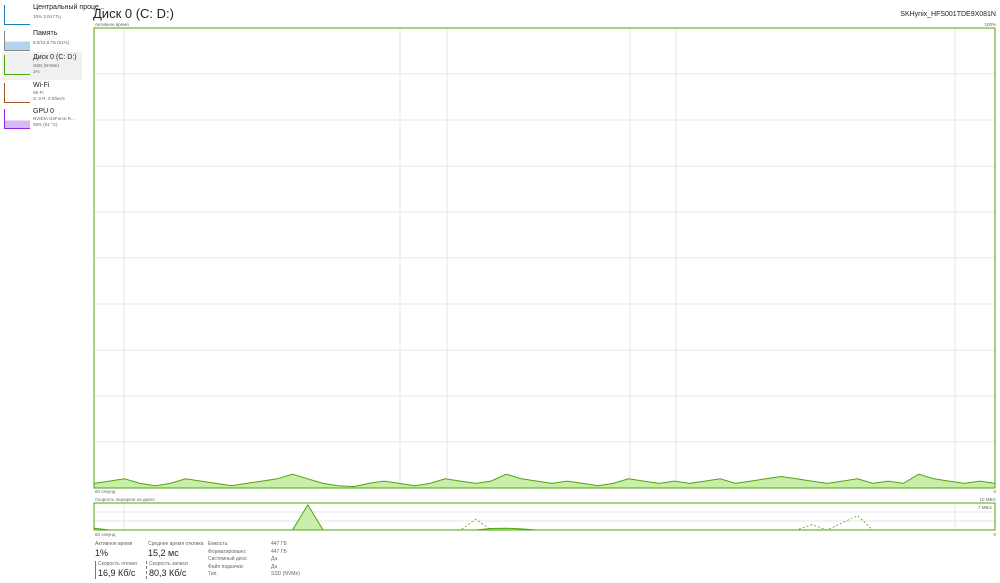  Describe the element at coordinates (17, 65) in the screenshot. I see `disk-thumbnail` at that location.